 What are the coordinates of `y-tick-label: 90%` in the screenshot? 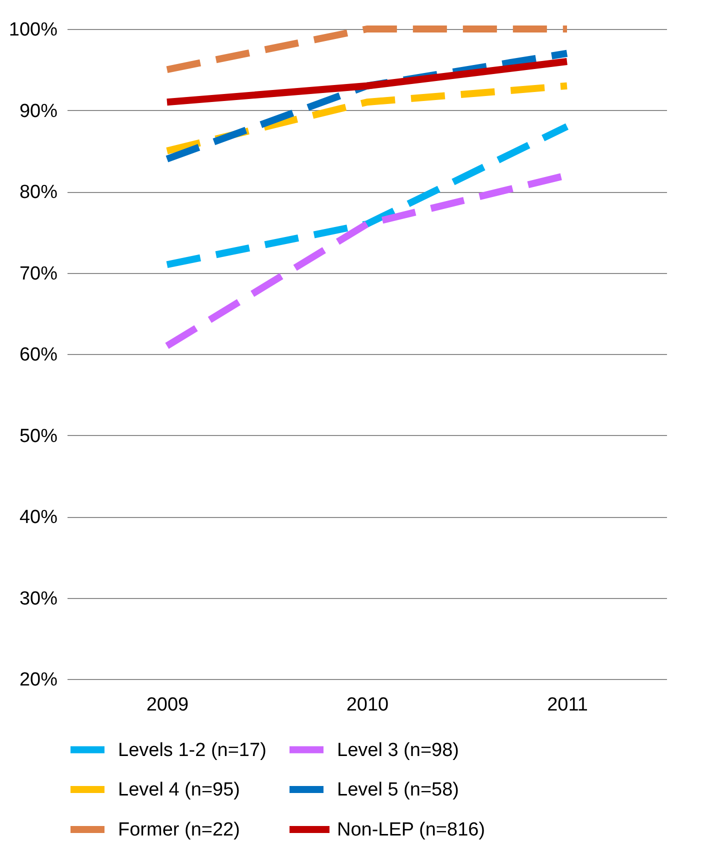 It's located at (38, 111).